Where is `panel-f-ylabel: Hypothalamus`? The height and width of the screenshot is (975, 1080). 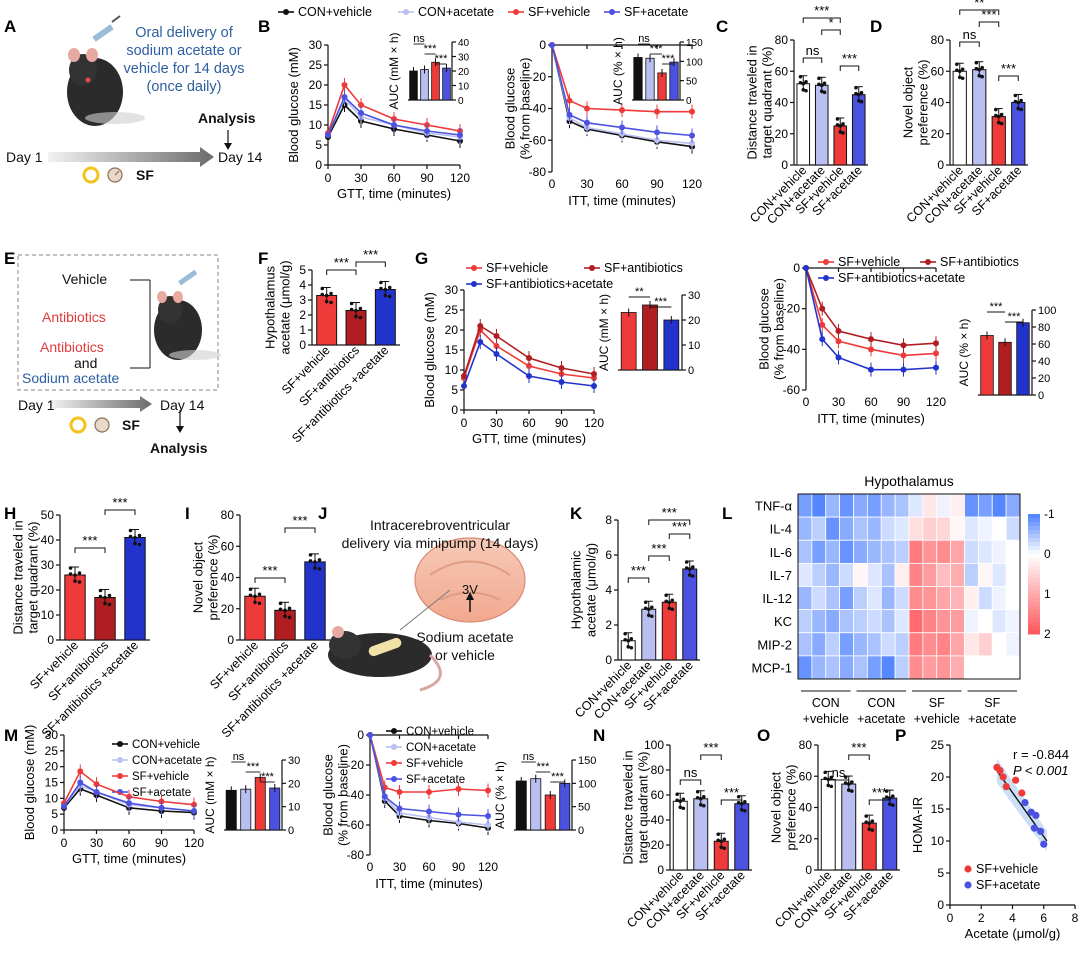 panel-f-ylabel: Hypothalamus is located at coordinates (270, 307).